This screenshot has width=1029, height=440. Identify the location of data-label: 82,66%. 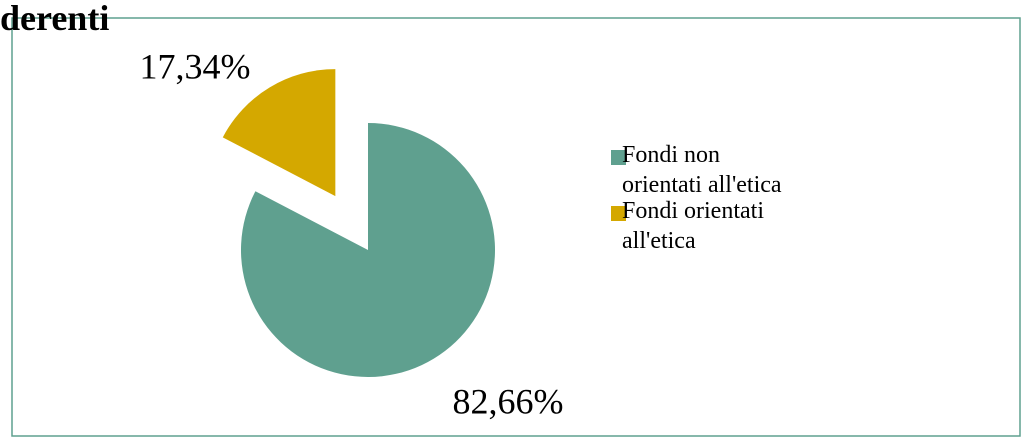
(508, 401).